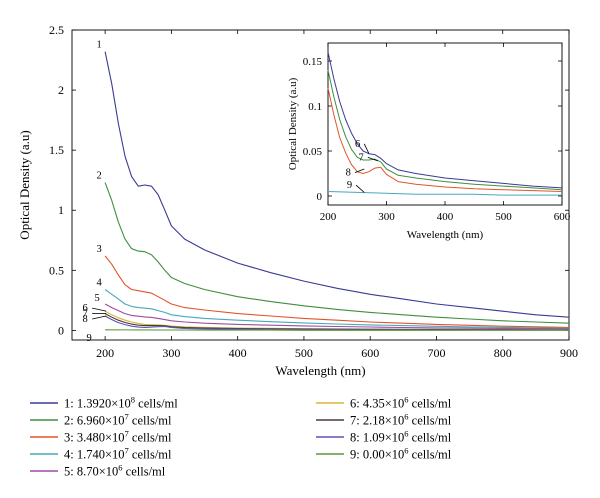 Image resolution: width=600 pixels, height=498 pixels. I want to click on inset-x-tick-label: 600, so click(562, 217).